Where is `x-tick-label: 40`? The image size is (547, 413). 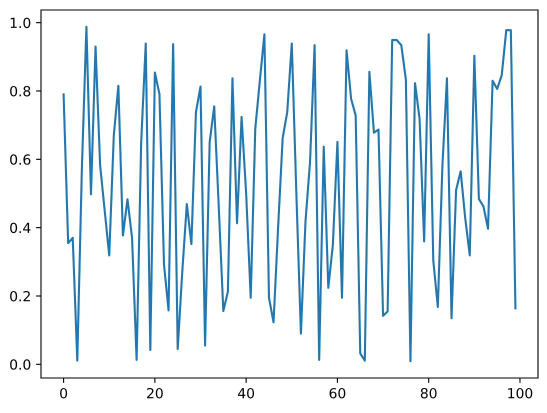
x-tick-label: 40 is located at coordinates (246, 393).